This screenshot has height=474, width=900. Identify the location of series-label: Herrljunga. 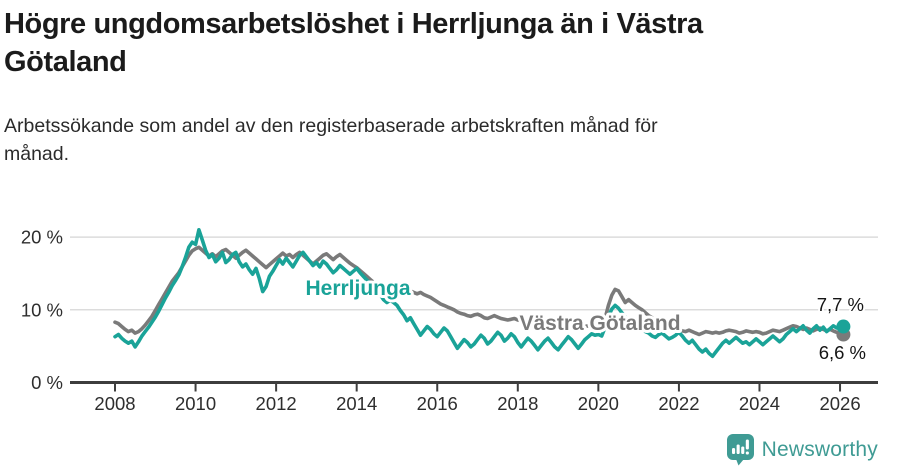
(357, 288).